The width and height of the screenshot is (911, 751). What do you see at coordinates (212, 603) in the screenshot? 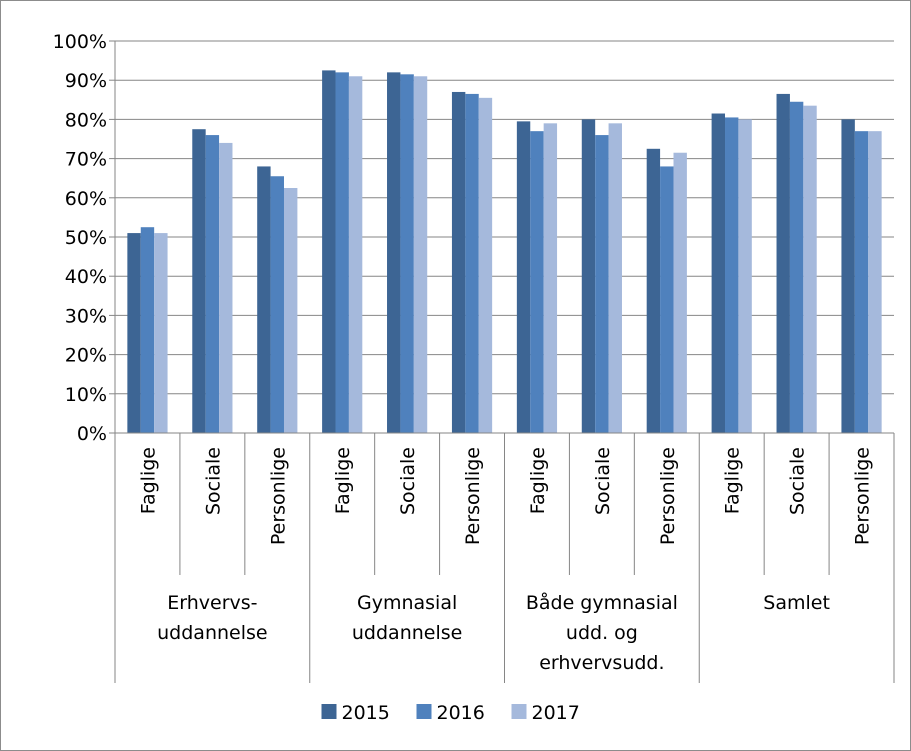
I see `group-label: Erhvervs-` at bounding box center [212, 603].